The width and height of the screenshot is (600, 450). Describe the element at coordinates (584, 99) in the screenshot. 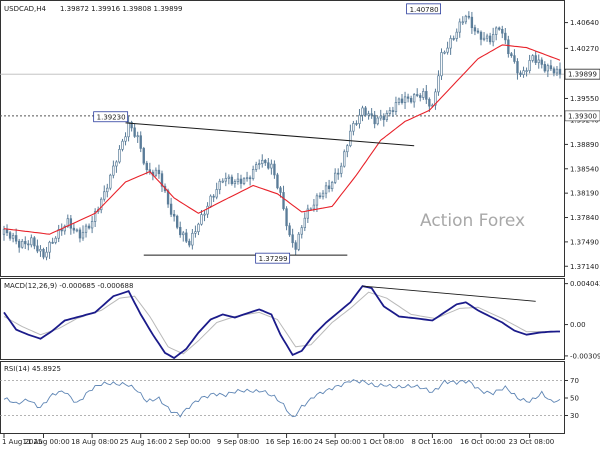

I see `price-tick-label: 1.39550` at that location.